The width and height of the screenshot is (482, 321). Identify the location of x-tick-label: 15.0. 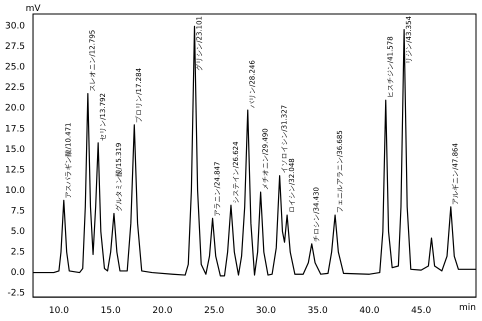
(110, 311).